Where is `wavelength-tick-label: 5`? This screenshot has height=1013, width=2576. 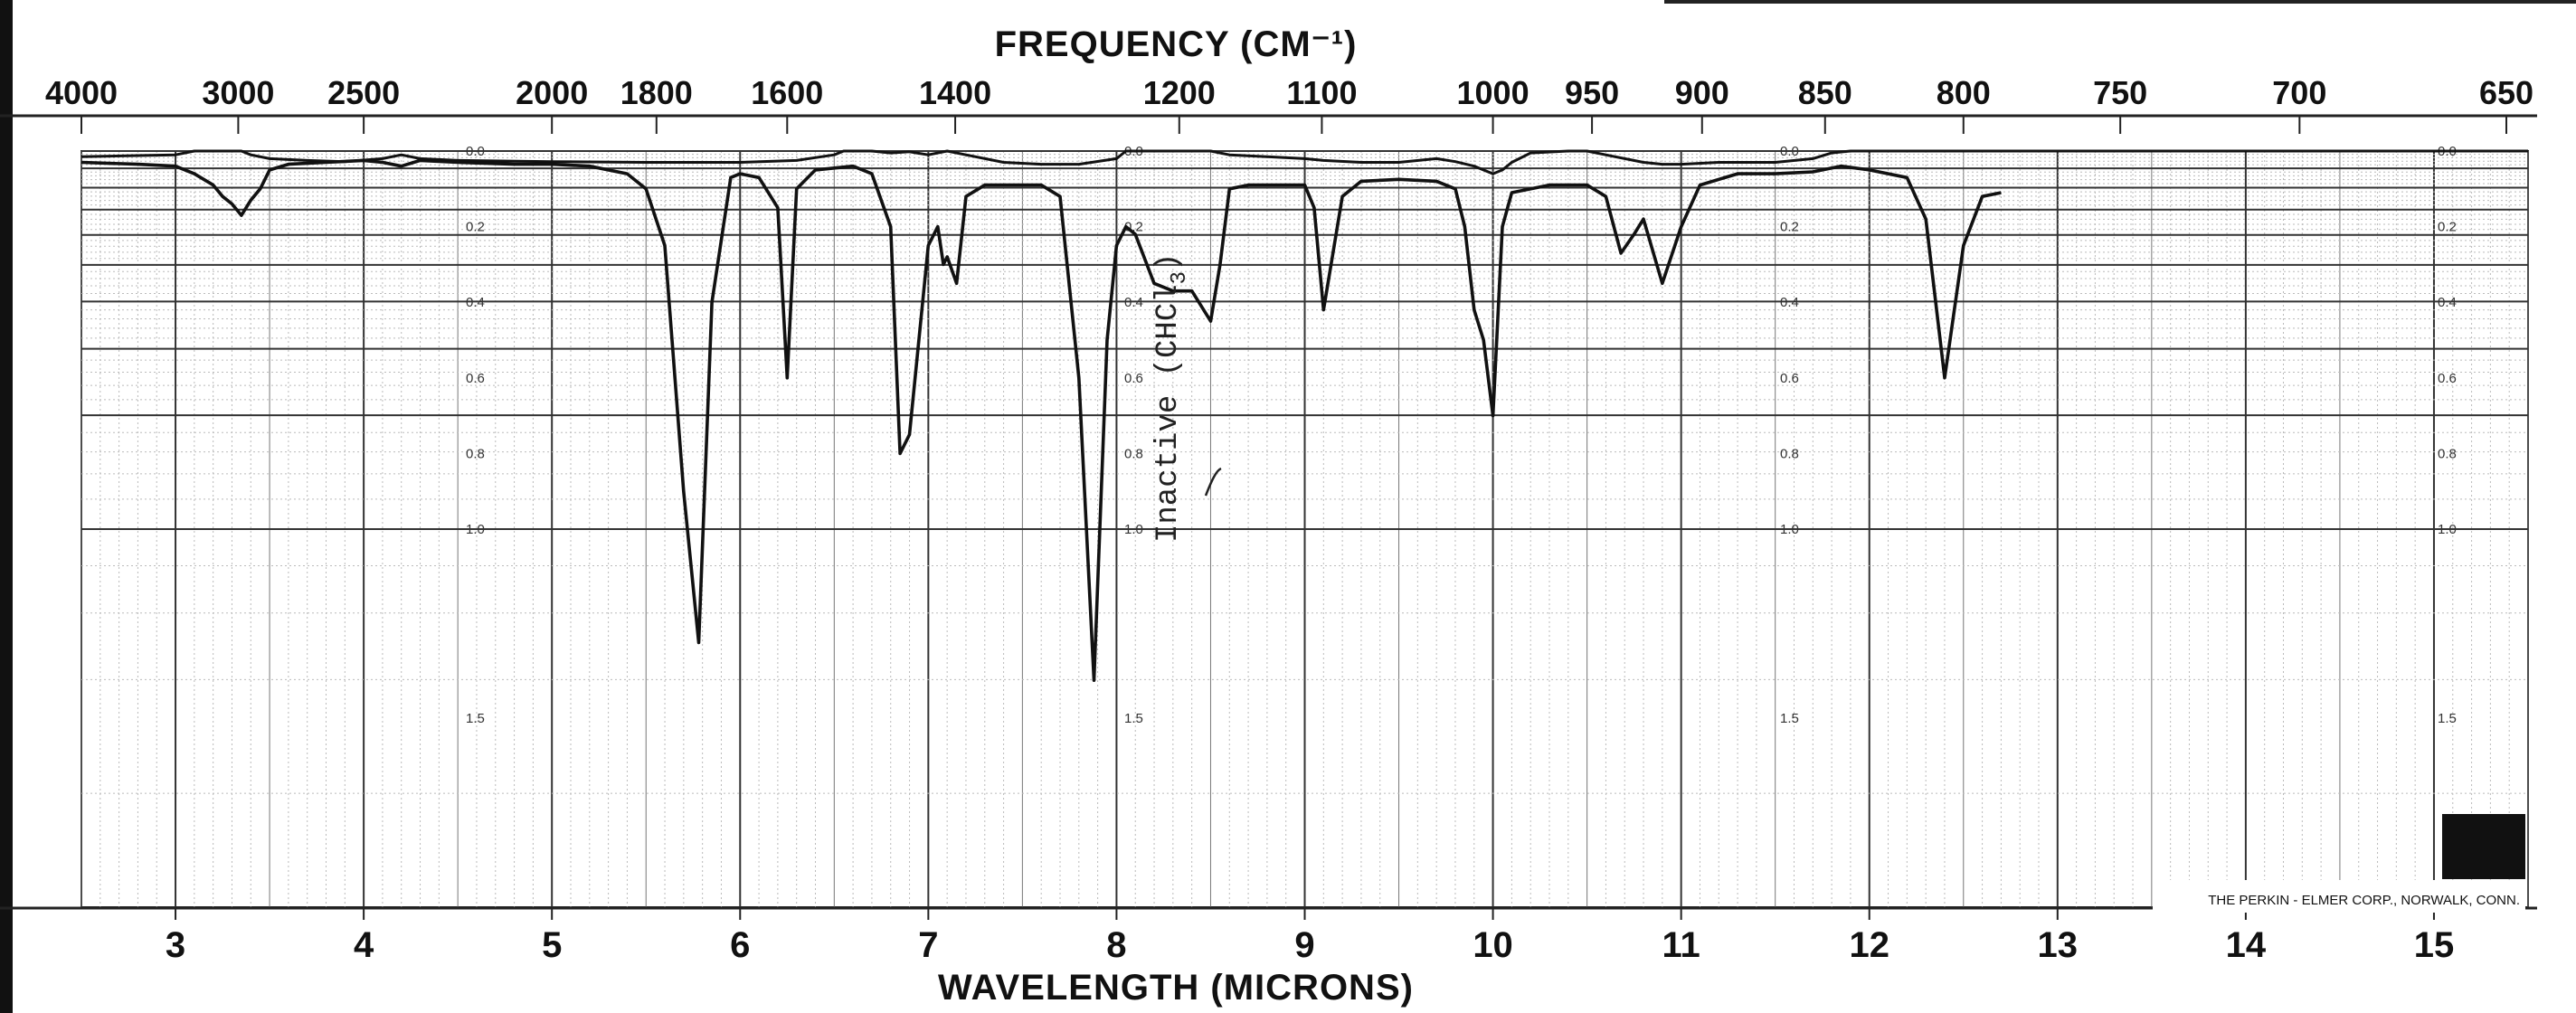 wavelength-tick-label: 5 is located at coordinates (552, 945).